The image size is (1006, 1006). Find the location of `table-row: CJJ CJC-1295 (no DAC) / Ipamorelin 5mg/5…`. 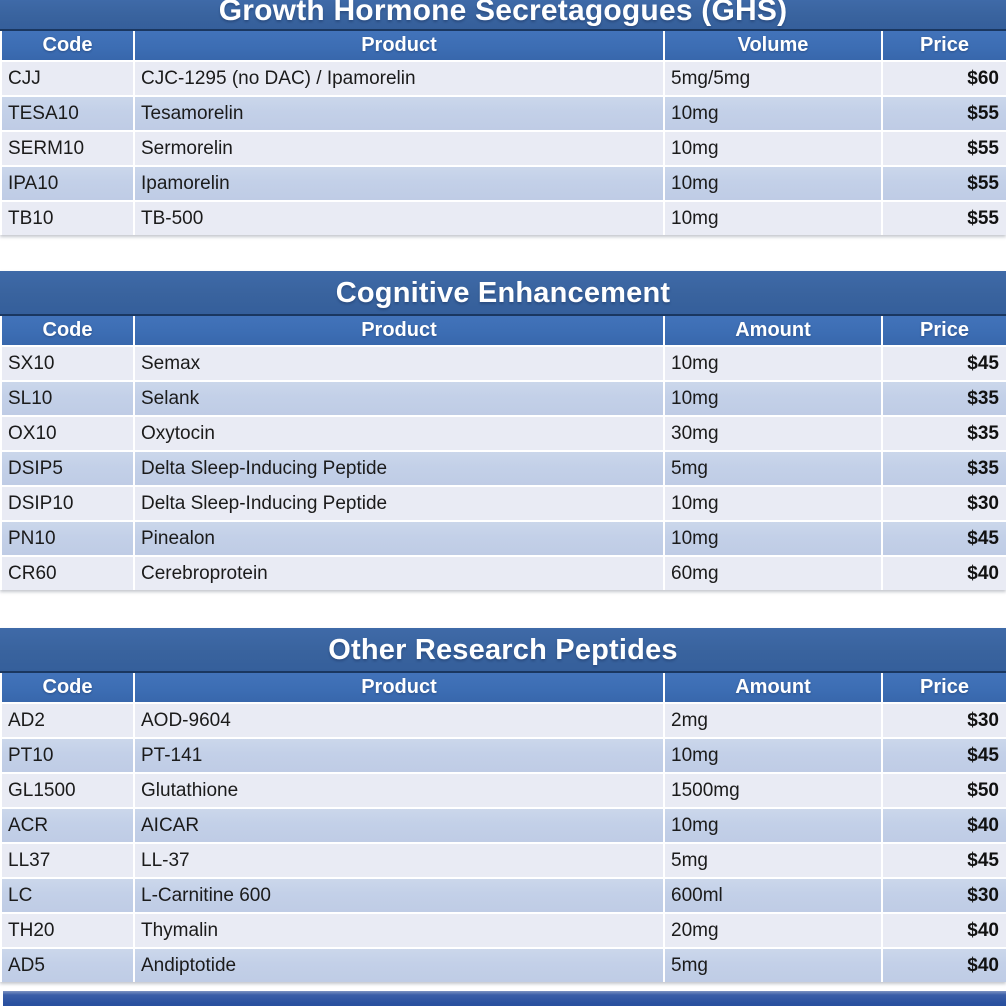

table-row: CJJ CJC-1295 (no DAC) / Ipamorelin 5mg/5… is located at coordinates (503, 78).